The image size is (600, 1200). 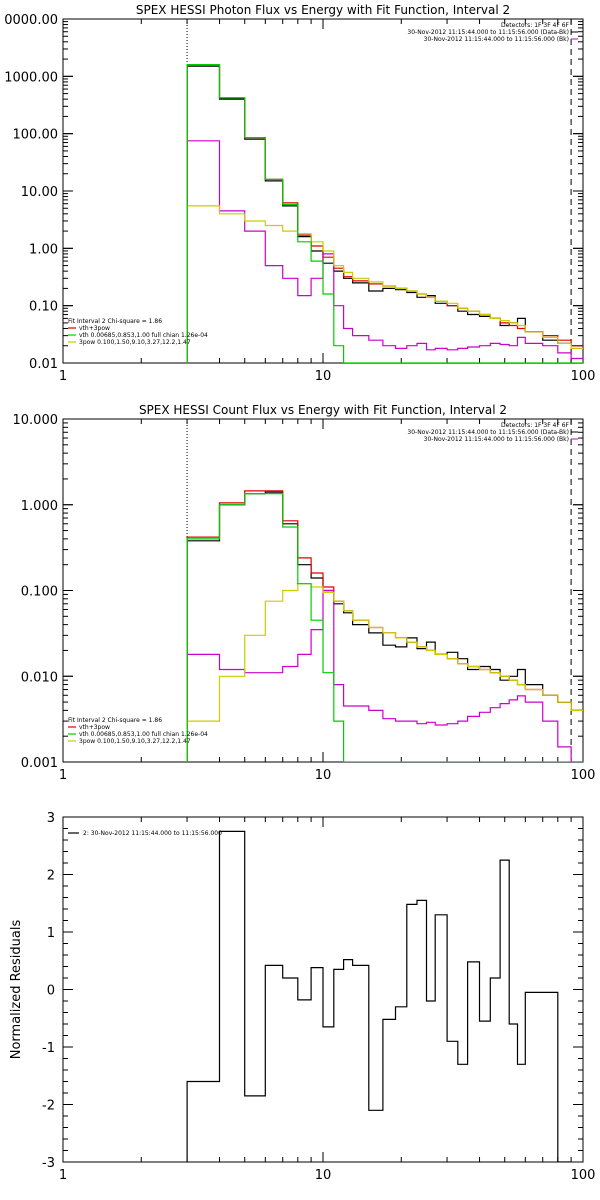 What do you see at coordinates (48, 1163) in the screenshot?
I see `y-tick-label: -3` at bounding box center [48, 1163].